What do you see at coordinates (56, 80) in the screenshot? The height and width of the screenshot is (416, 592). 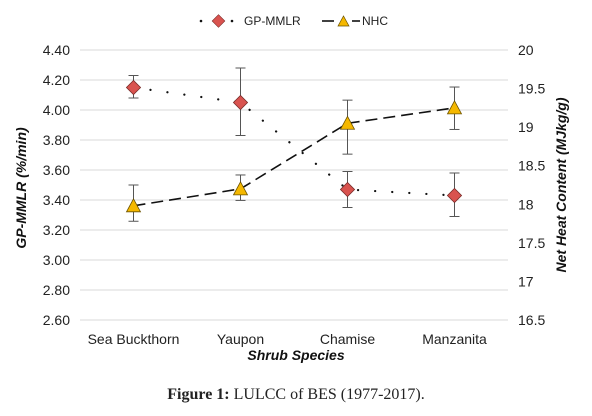 I see `left-tick-label: 4.20` at bounding box center [56, 80].